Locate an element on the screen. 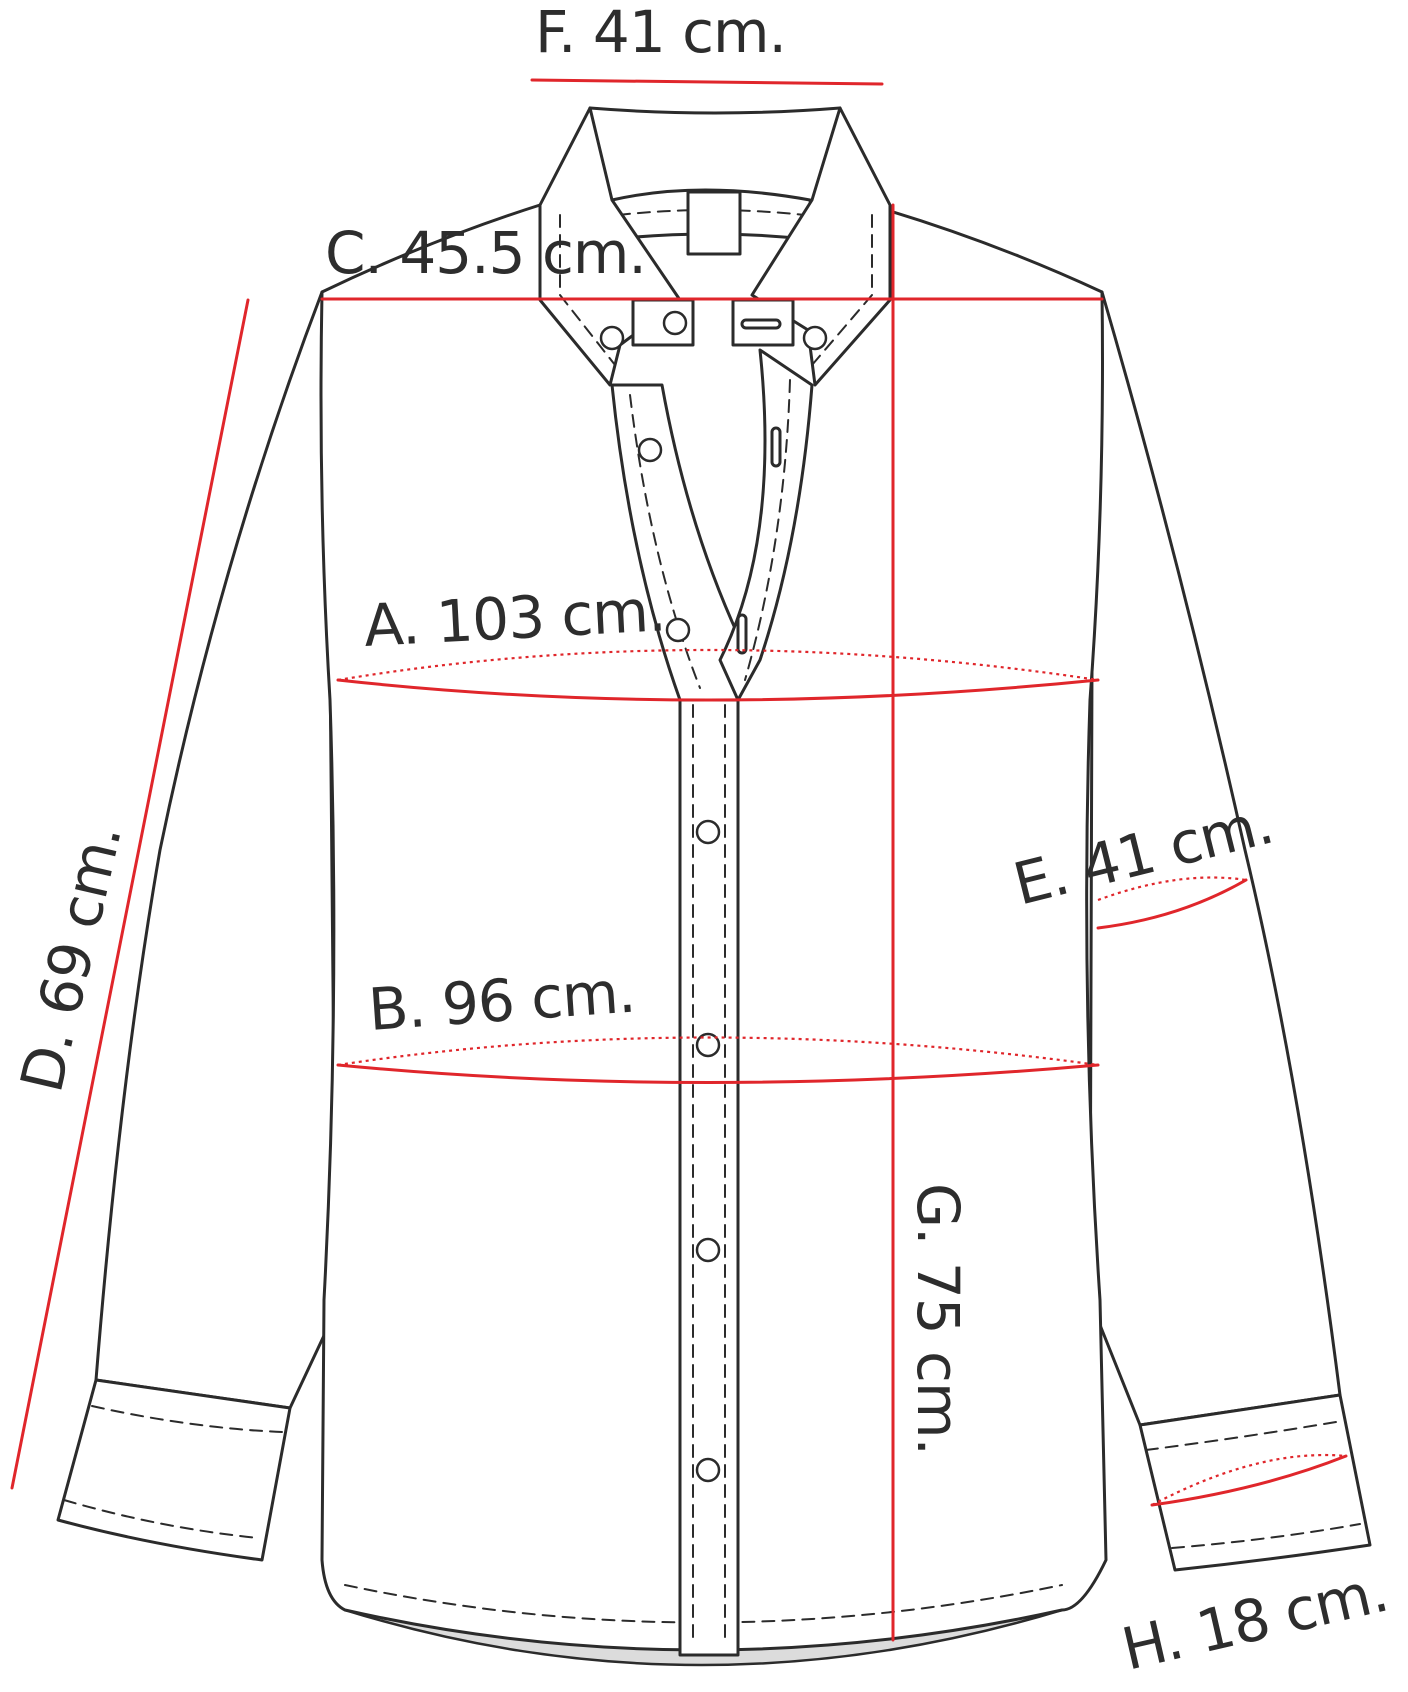 The width and height of the screenshot is (1408, 1692). collar-button-right is located at coordinates (815, 338).